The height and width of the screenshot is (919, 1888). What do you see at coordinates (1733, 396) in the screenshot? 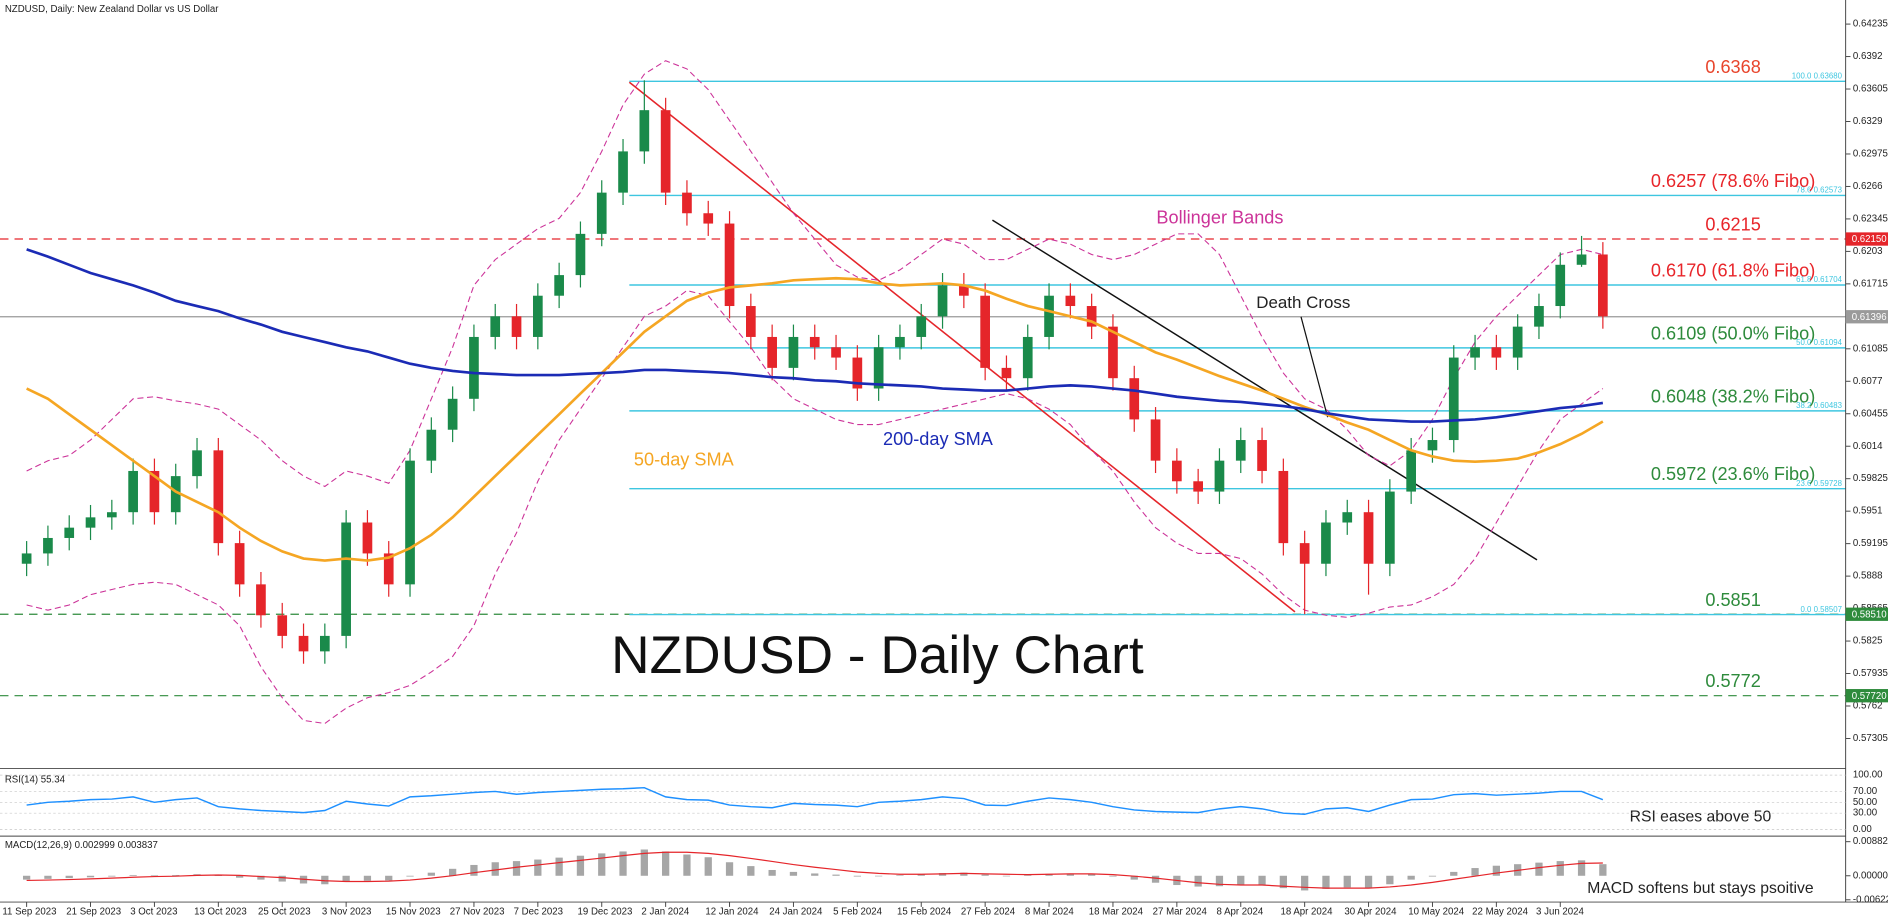
I see `level-label: 0.6048 (38.2% Fibo)` at bounding box center [1733, 396].